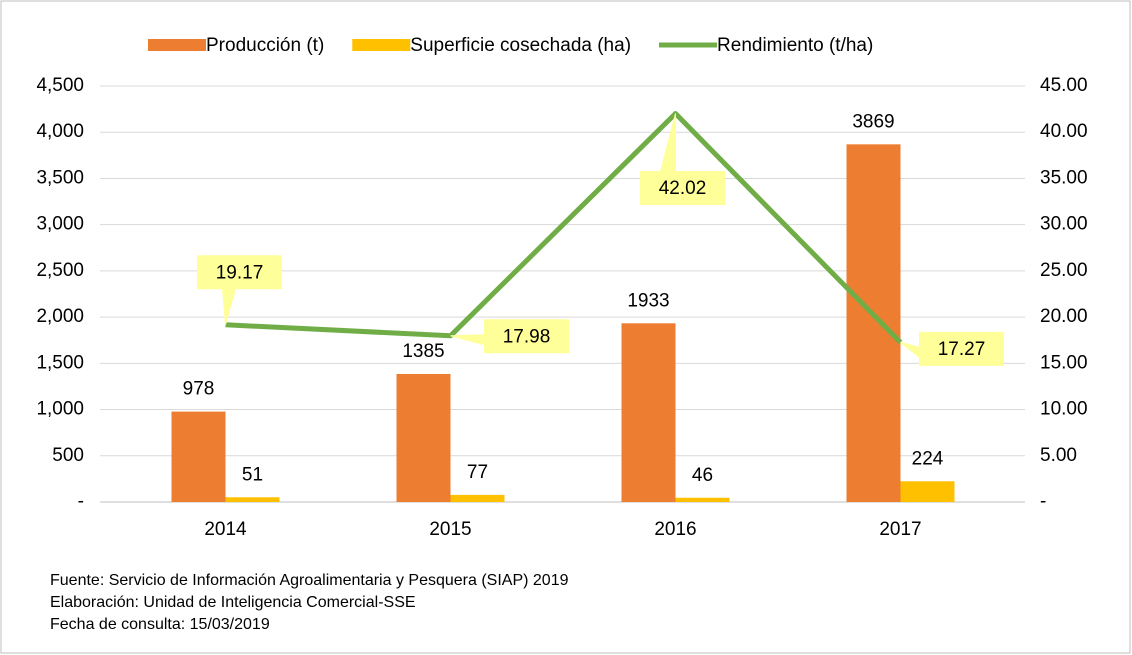  I want to click on y2-tick-label: 5.00, so click(1058, 455).